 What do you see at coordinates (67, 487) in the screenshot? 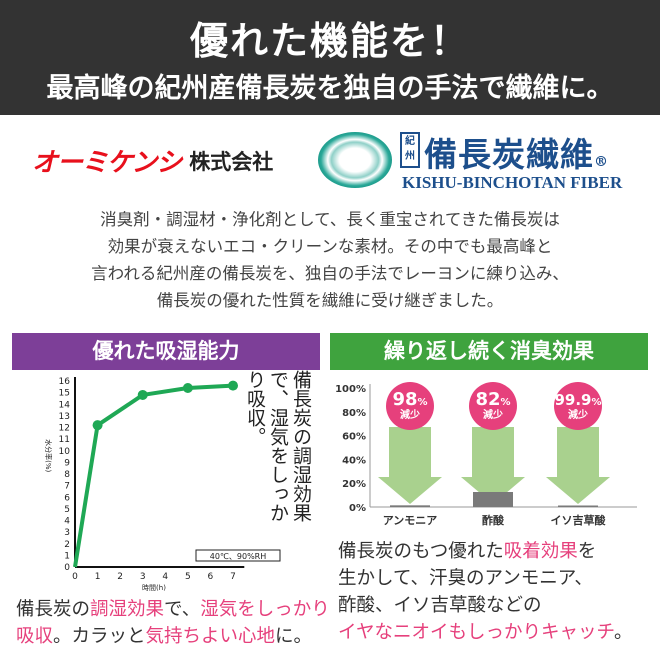
I see `y-tick-label: 7` at bounding box center [67, 487].